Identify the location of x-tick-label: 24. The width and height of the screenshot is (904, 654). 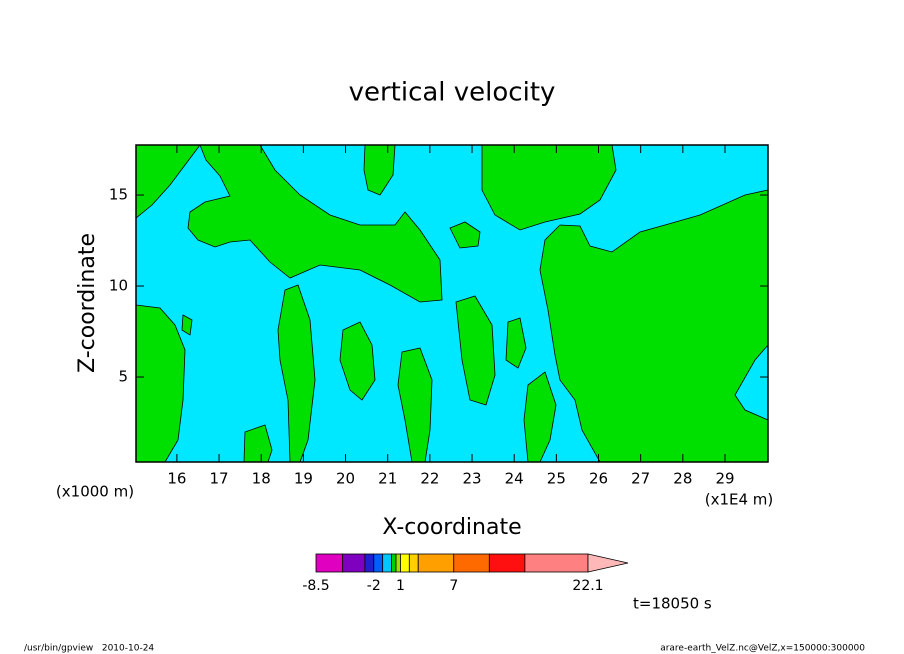
(514, 479).